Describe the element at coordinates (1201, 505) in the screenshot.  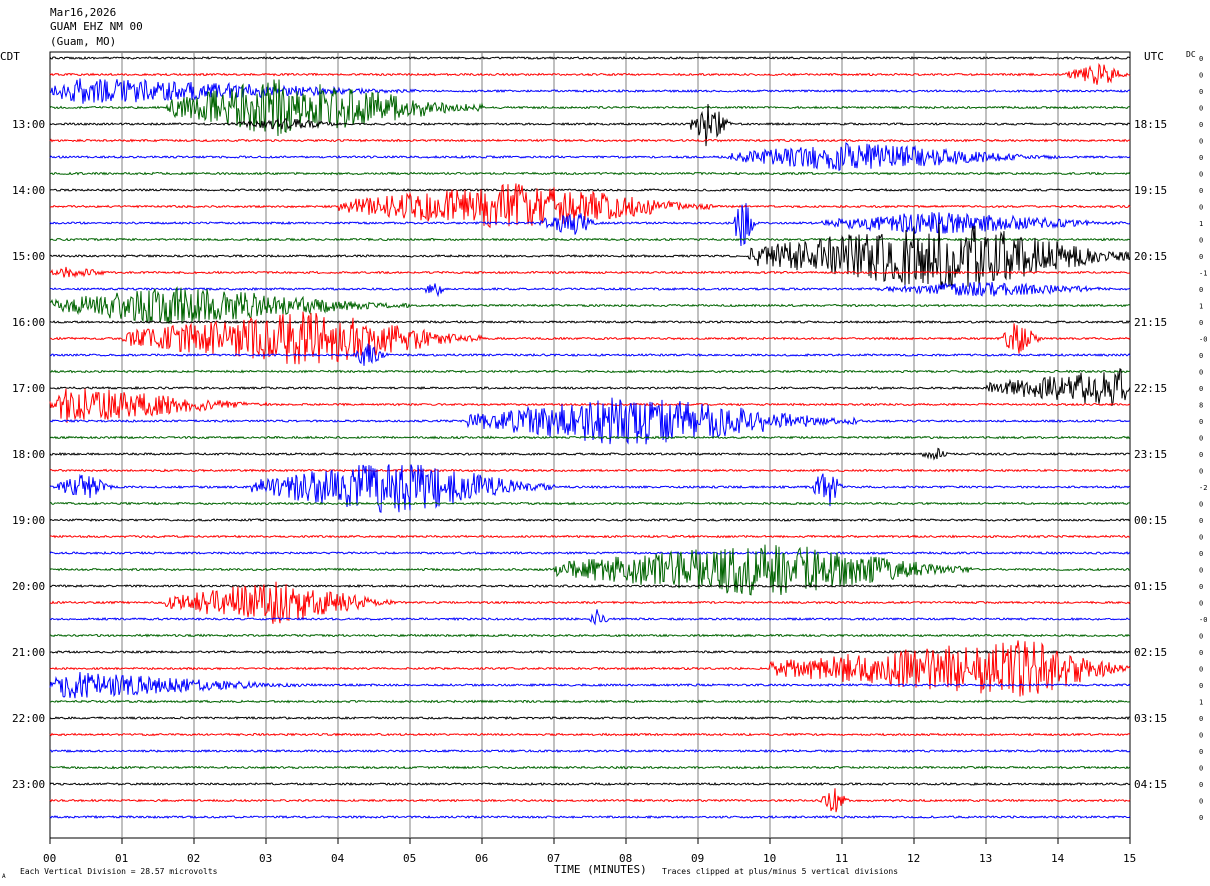
I see `dc-offset-27: 0` at that location.